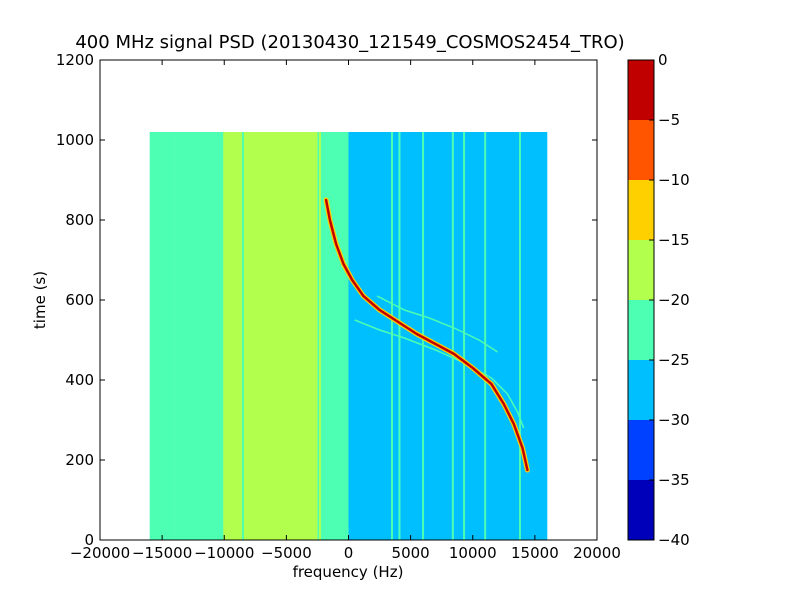 The width and height of the screenshot is (800, 600). I want to click on x-axis-label: frequency (Hz), so click(348, 572).